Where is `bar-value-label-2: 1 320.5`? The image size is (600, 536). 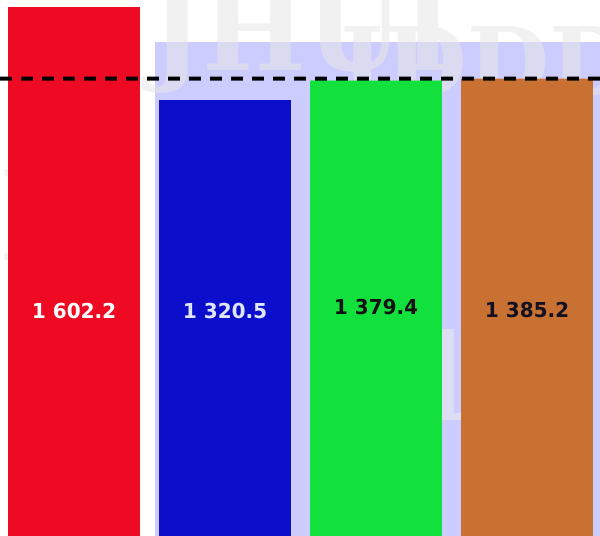 bar-value-label-2: 1 320.5 is located at coordinates (225, 311).